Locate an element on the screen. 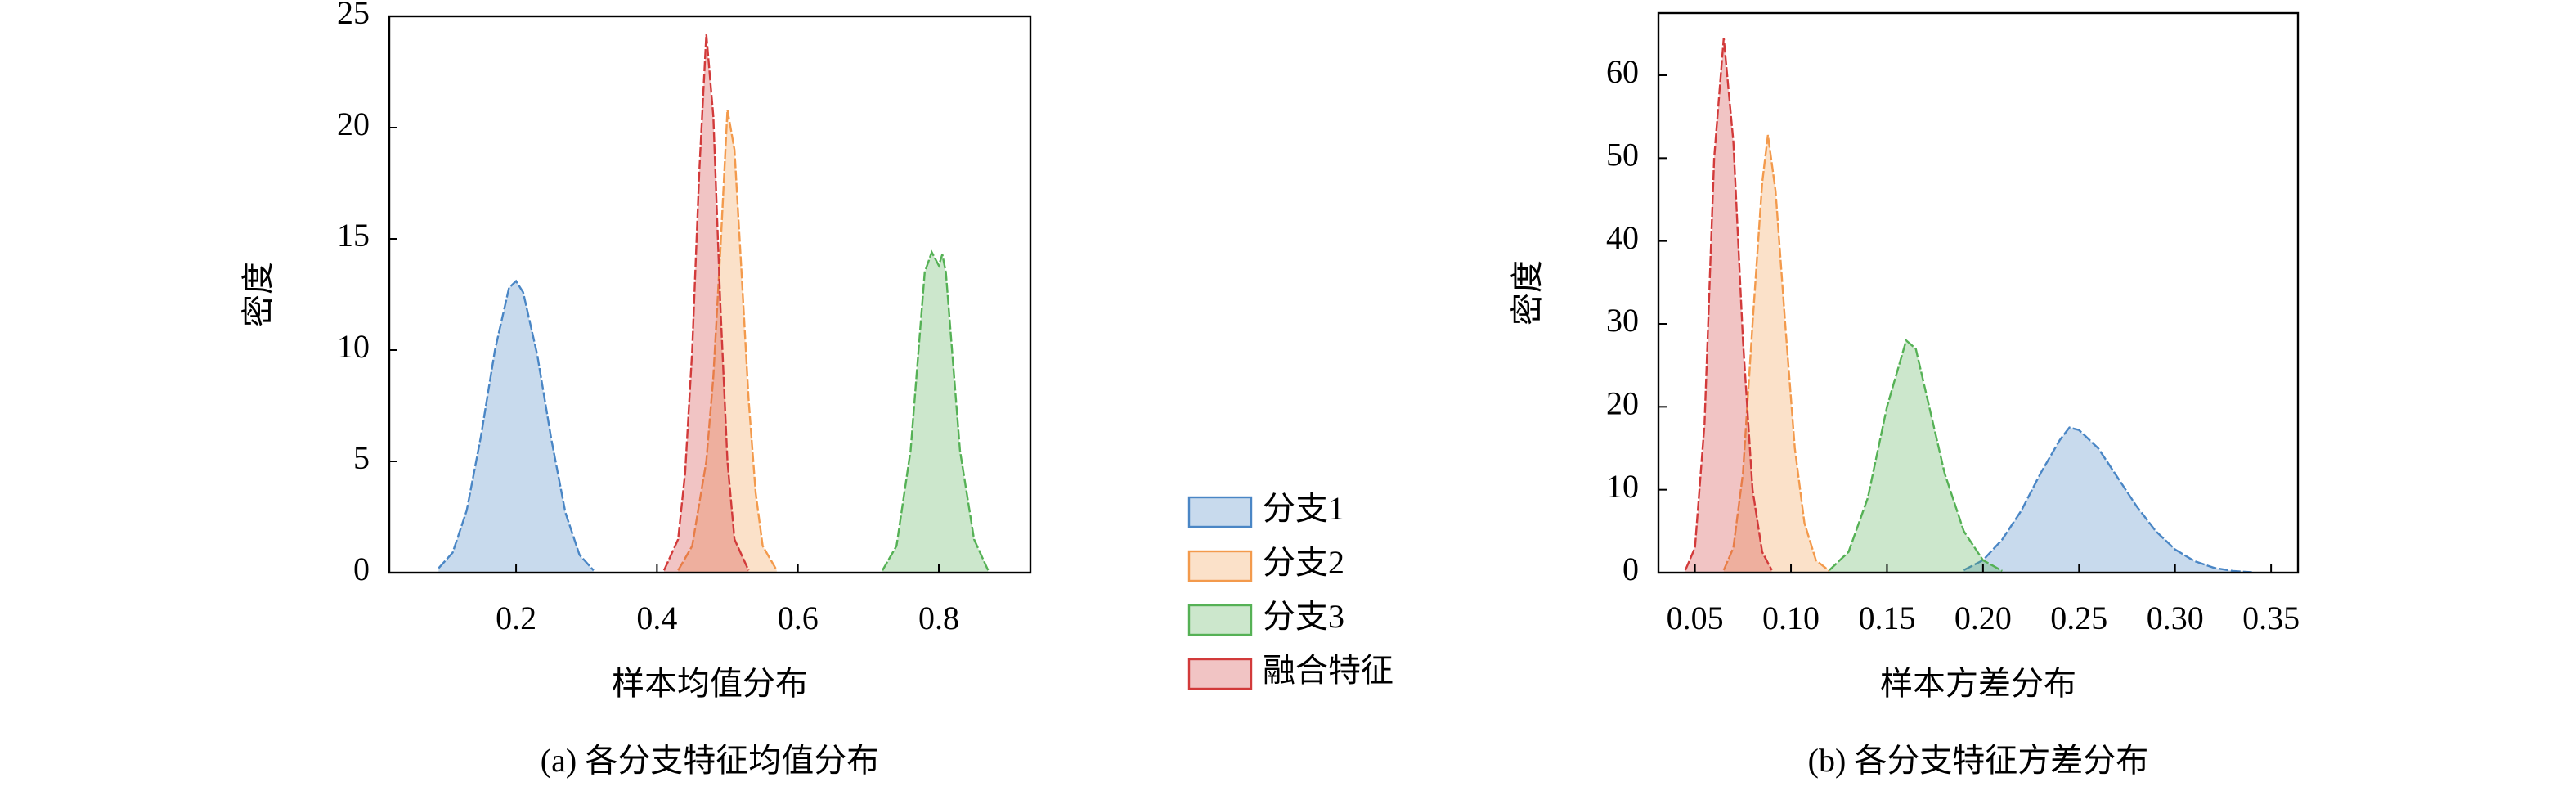 Image resolution: width=2576 pixels, height=800 pixels. y-tick-label: 25 is located at coordinates (353, 15).